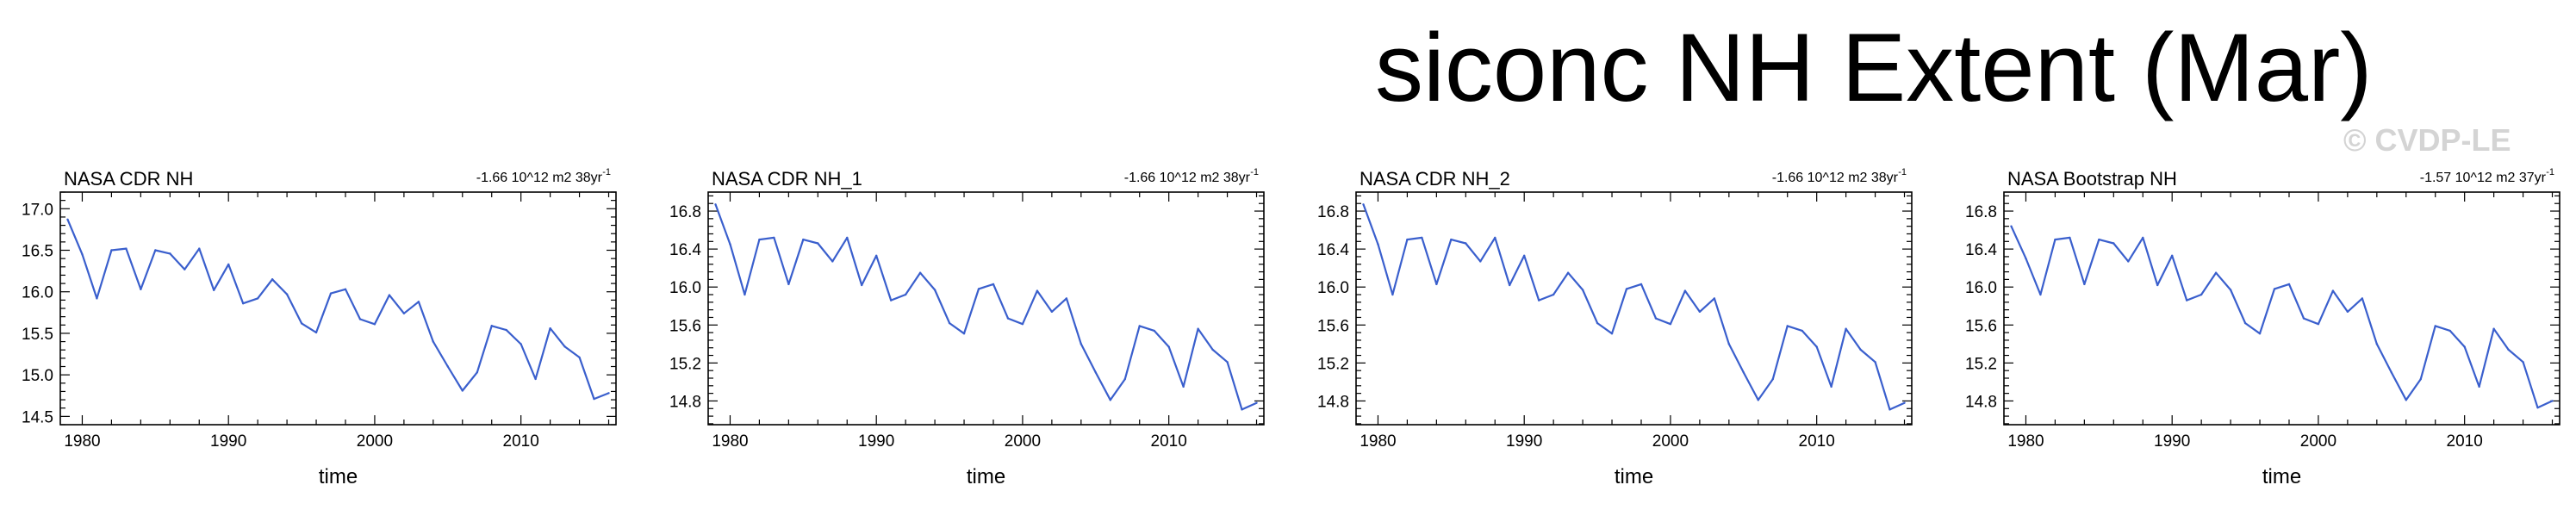  Describe the element at coordinates (1023, 441) in the screenshot. I see `x-tick-label: 2000` at that location.